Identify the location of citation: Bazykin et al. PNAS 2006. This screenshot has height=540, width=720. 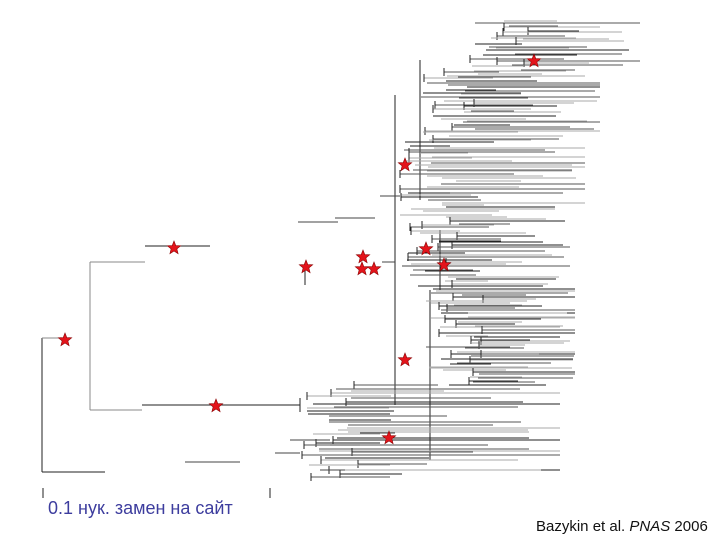
(622, 526).